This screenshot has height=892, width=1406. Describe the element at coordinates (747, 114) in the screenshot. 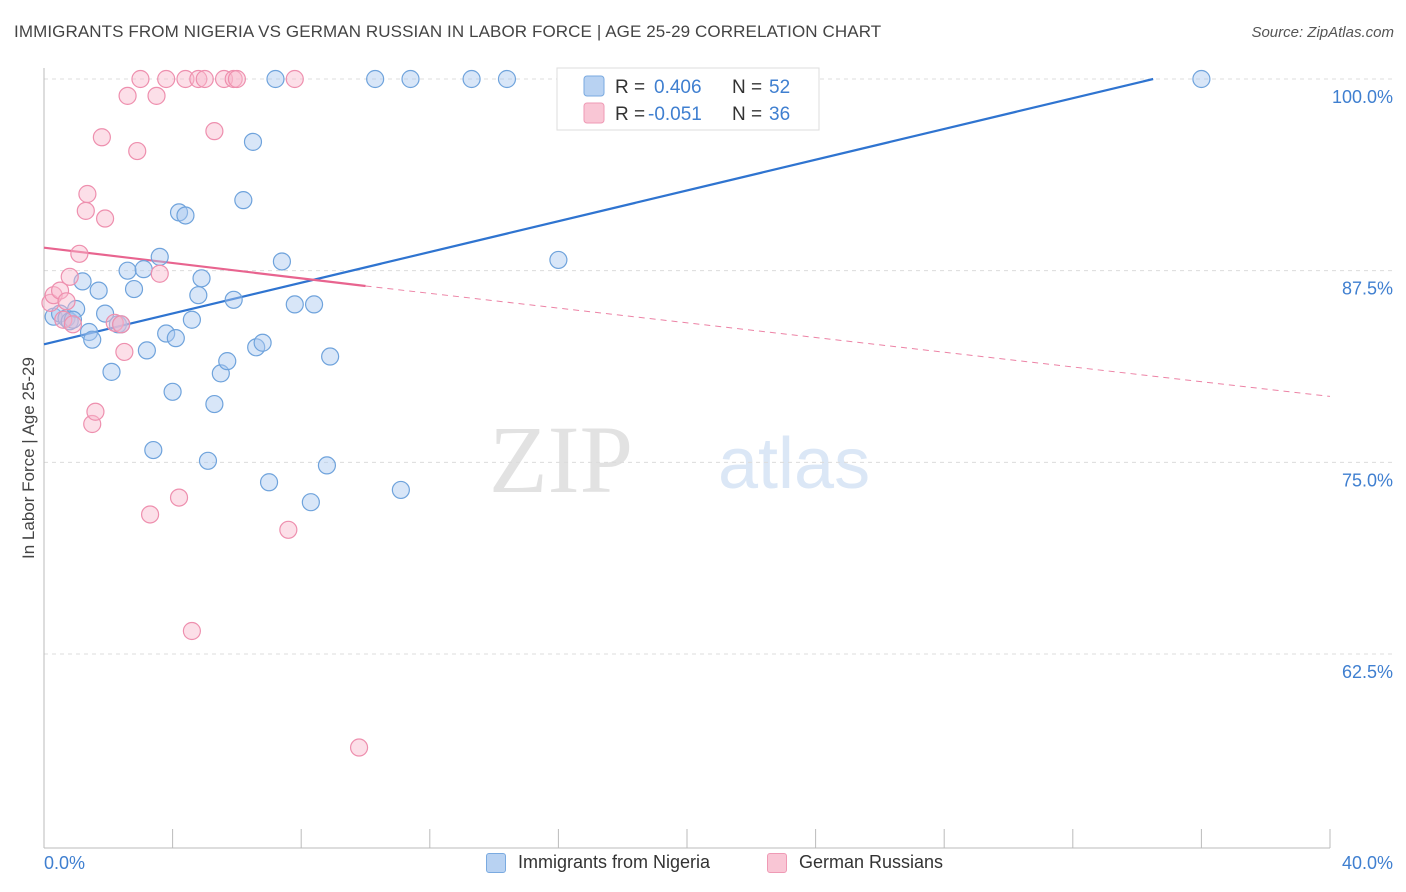

I see `legend-n-label-pink: N =` at that location.